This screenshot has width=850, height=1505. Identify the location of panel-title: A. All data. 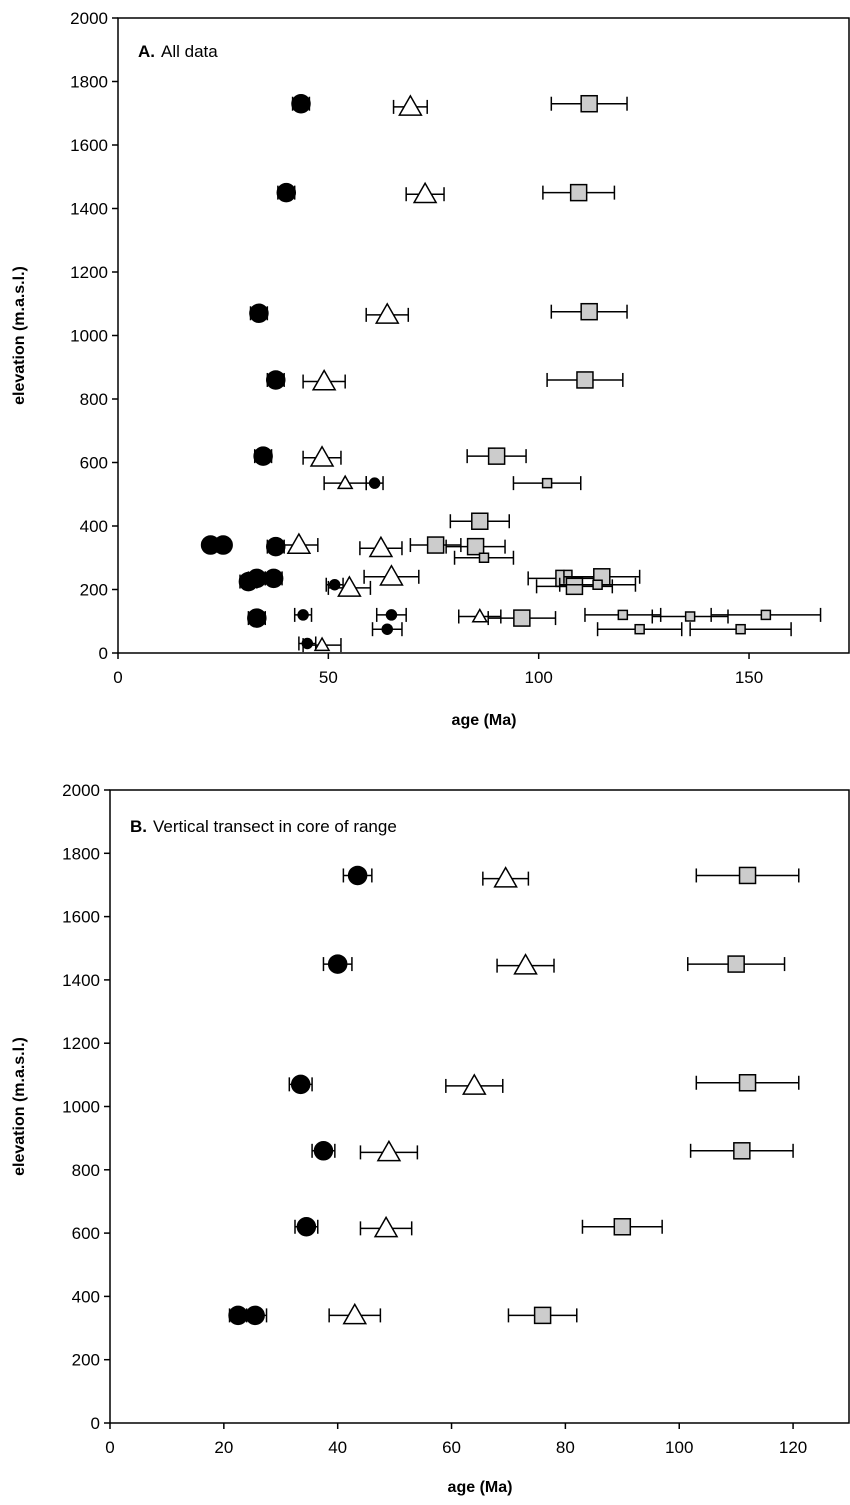
(178, 51).